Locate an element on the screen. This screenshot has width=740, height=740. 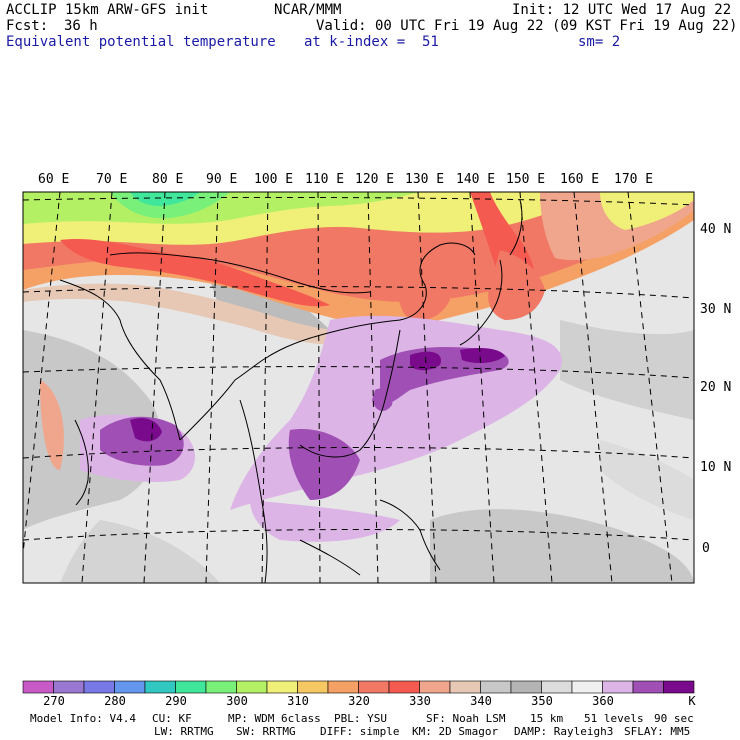
footer-resolution: 15 km is located at coordinates (547, 718).